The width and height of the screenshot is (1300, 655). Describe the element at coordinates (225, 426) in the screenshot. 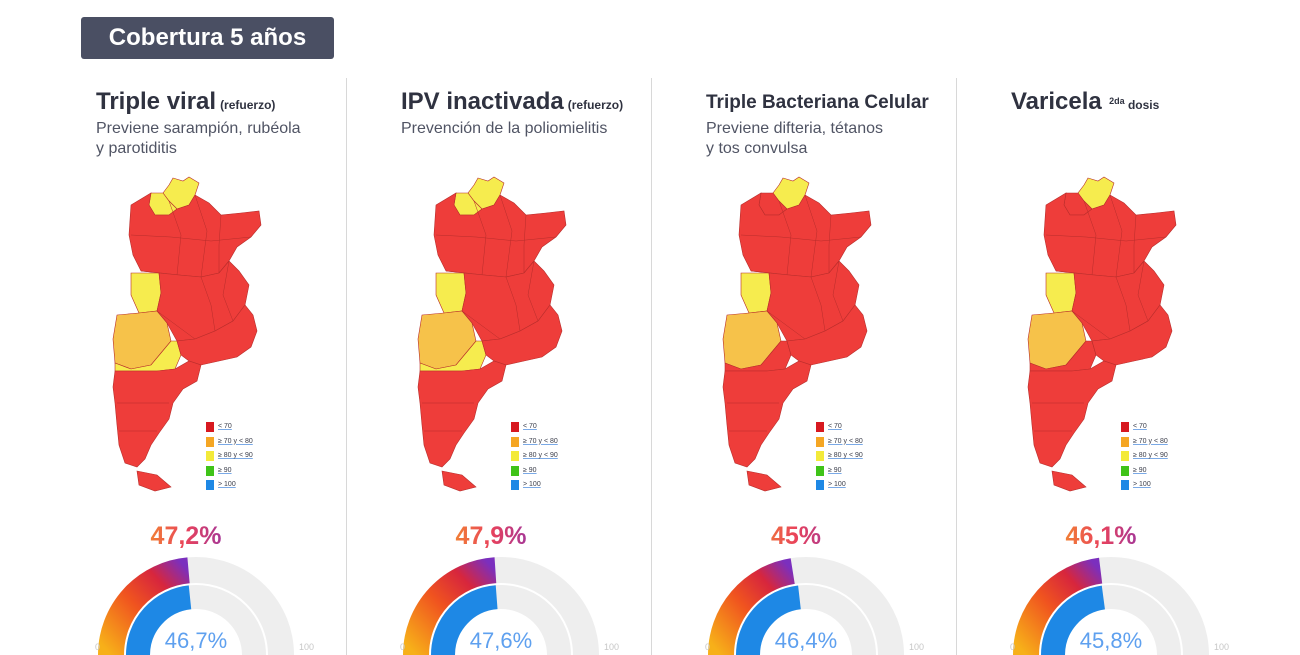

I see `legend-label: < 70` at that location.